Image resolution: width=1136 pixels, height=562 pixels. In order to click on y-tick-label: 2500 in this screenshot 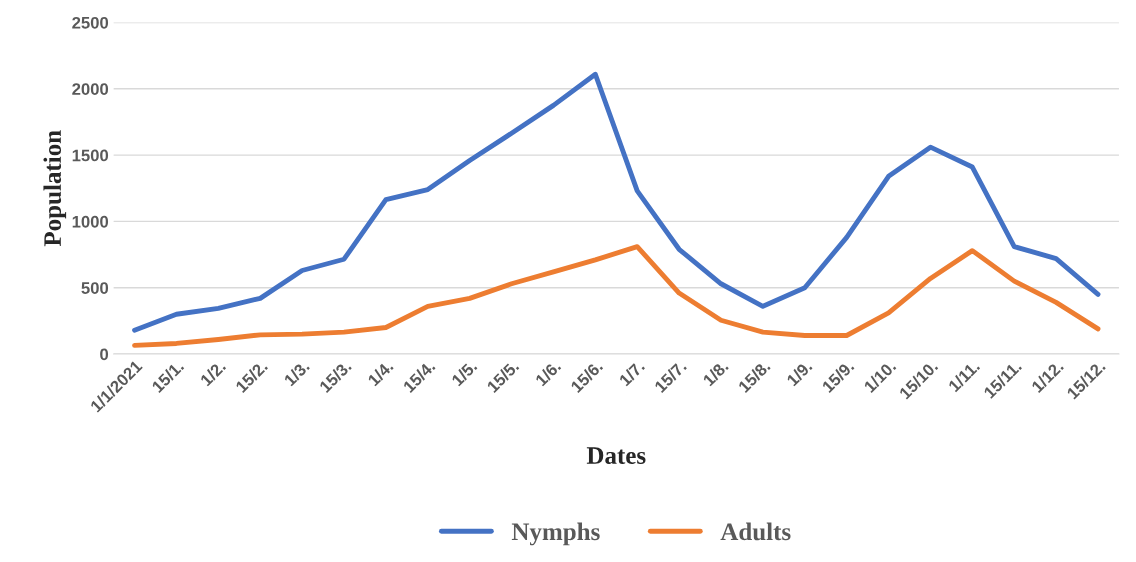, I will do `click(90, 22)`.